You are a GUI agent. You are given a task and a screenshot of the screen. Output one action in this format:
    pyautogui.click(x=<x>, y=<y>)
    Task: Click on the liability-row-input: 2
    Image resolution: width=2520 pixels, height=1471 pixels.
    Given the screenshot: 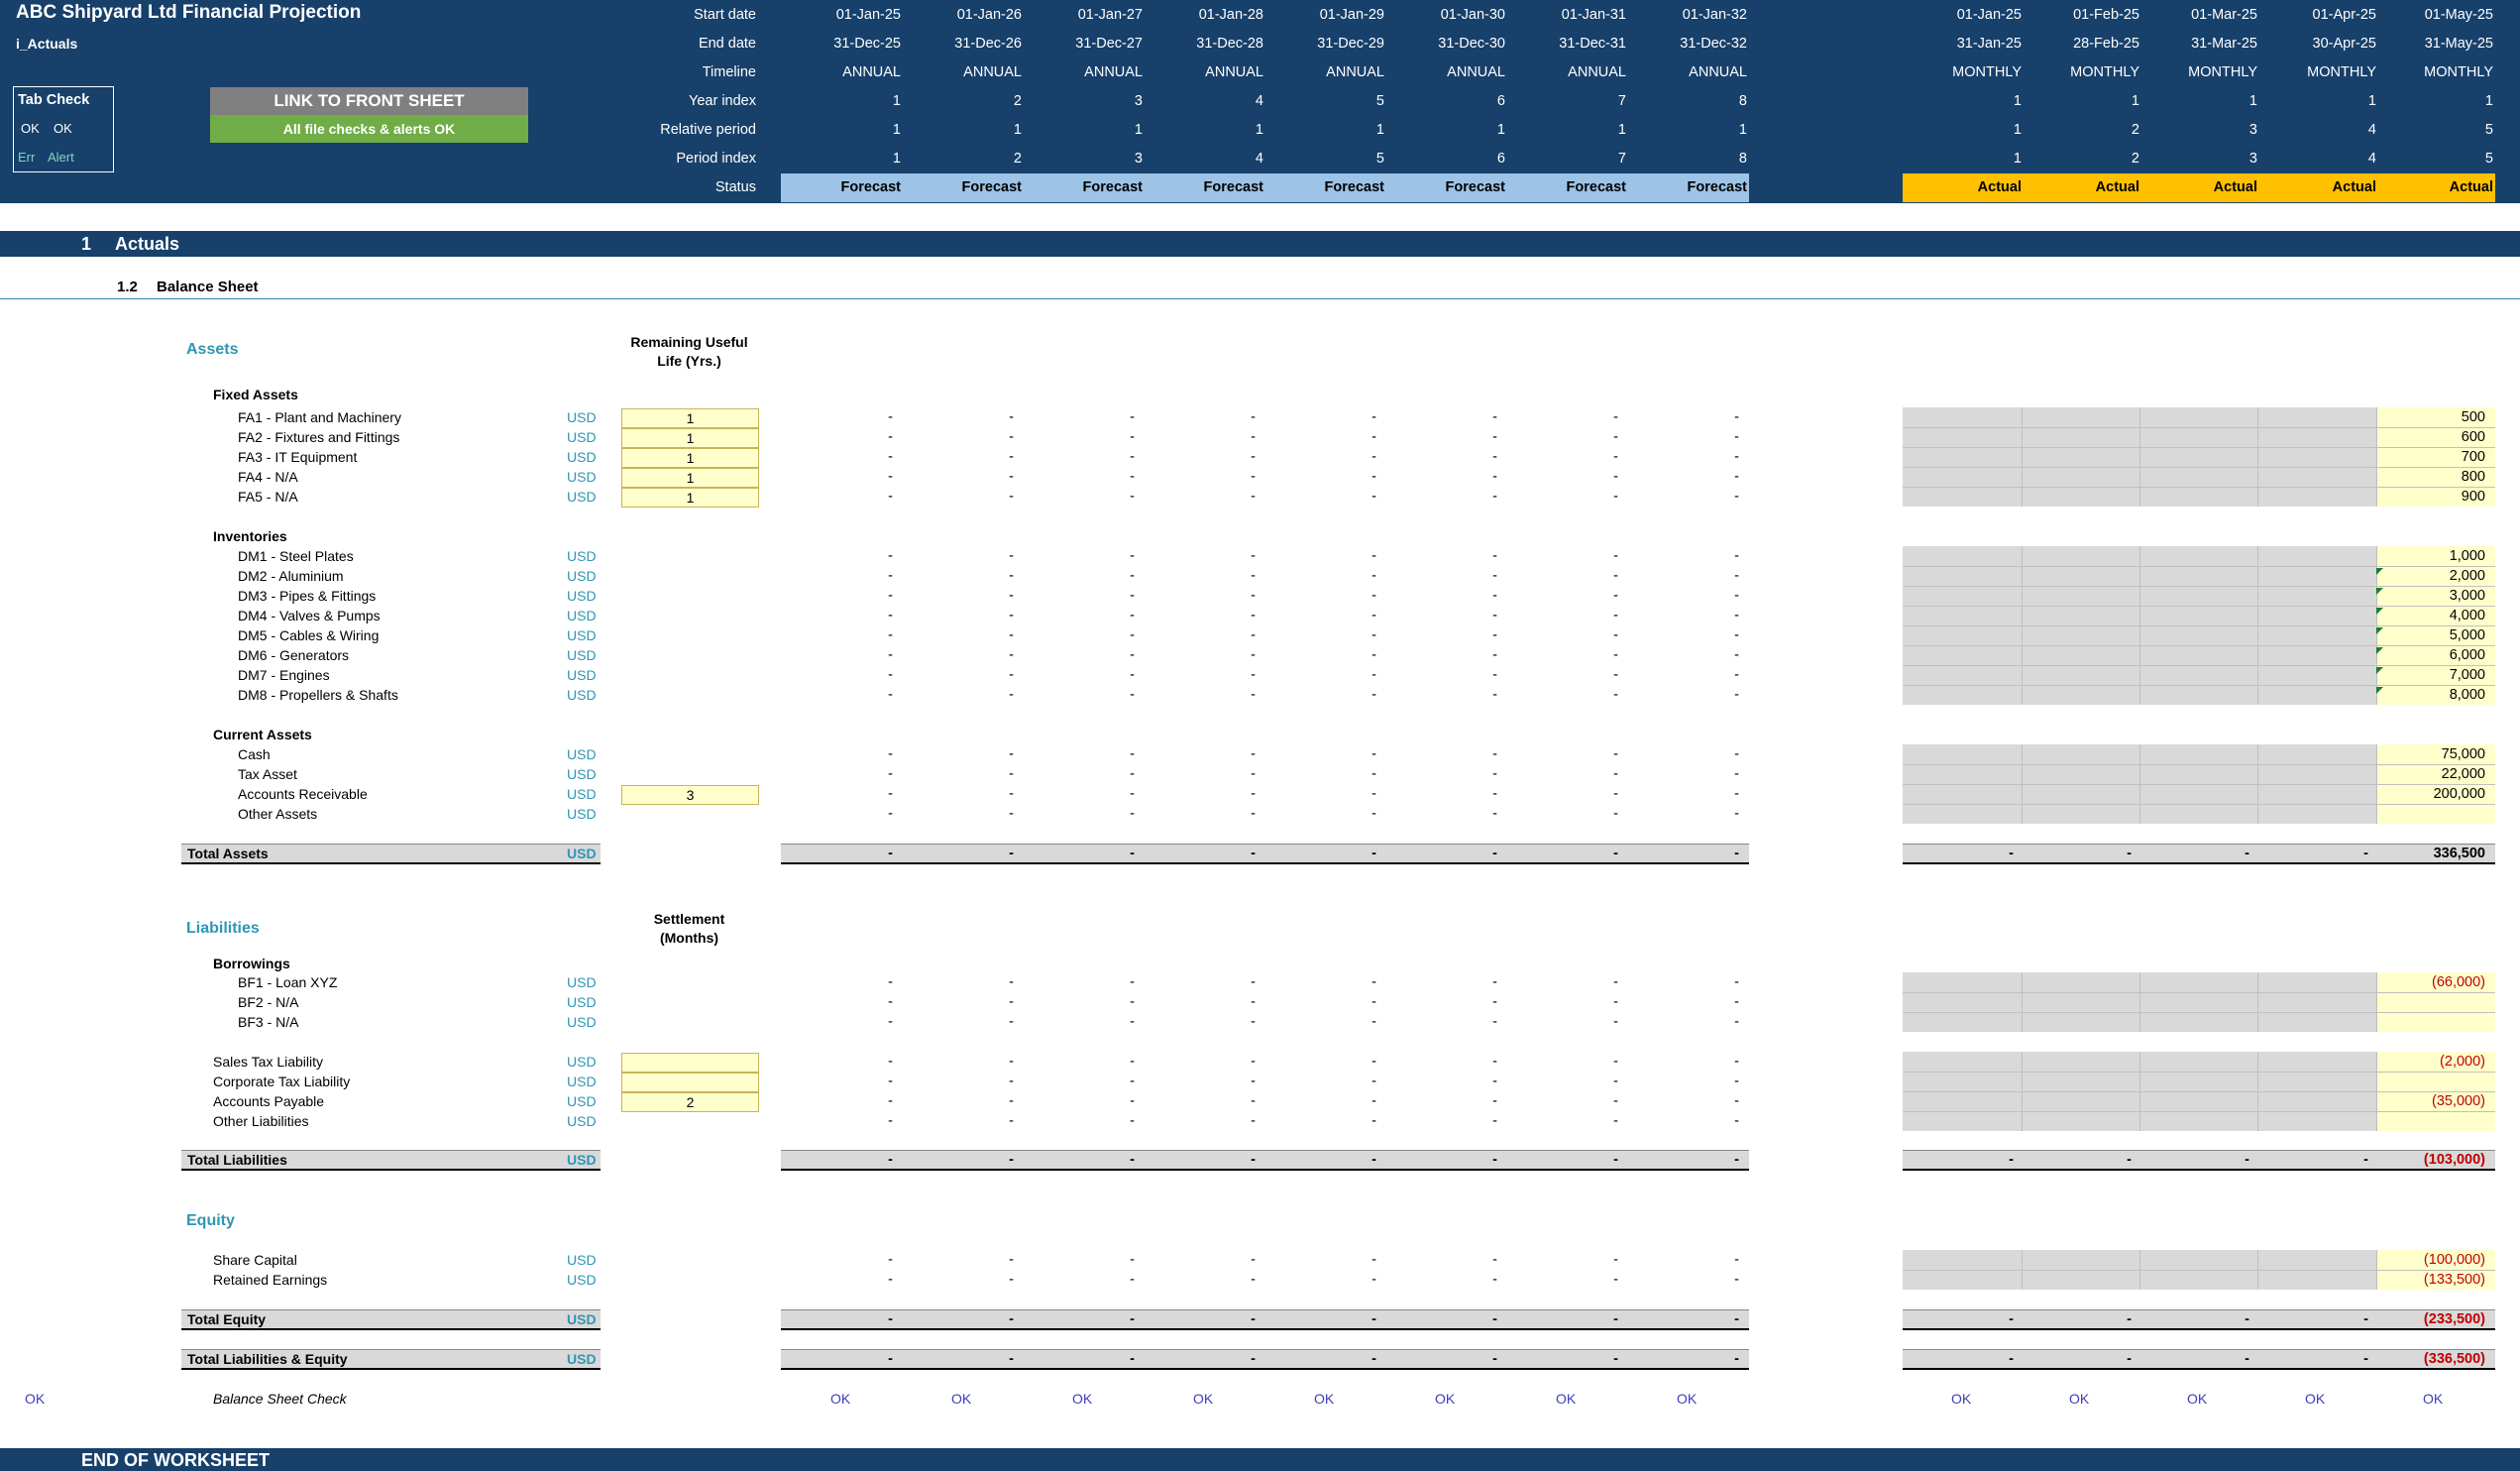 What is the action you would take?
    pyautogui.click(x=690, y=1102)
    